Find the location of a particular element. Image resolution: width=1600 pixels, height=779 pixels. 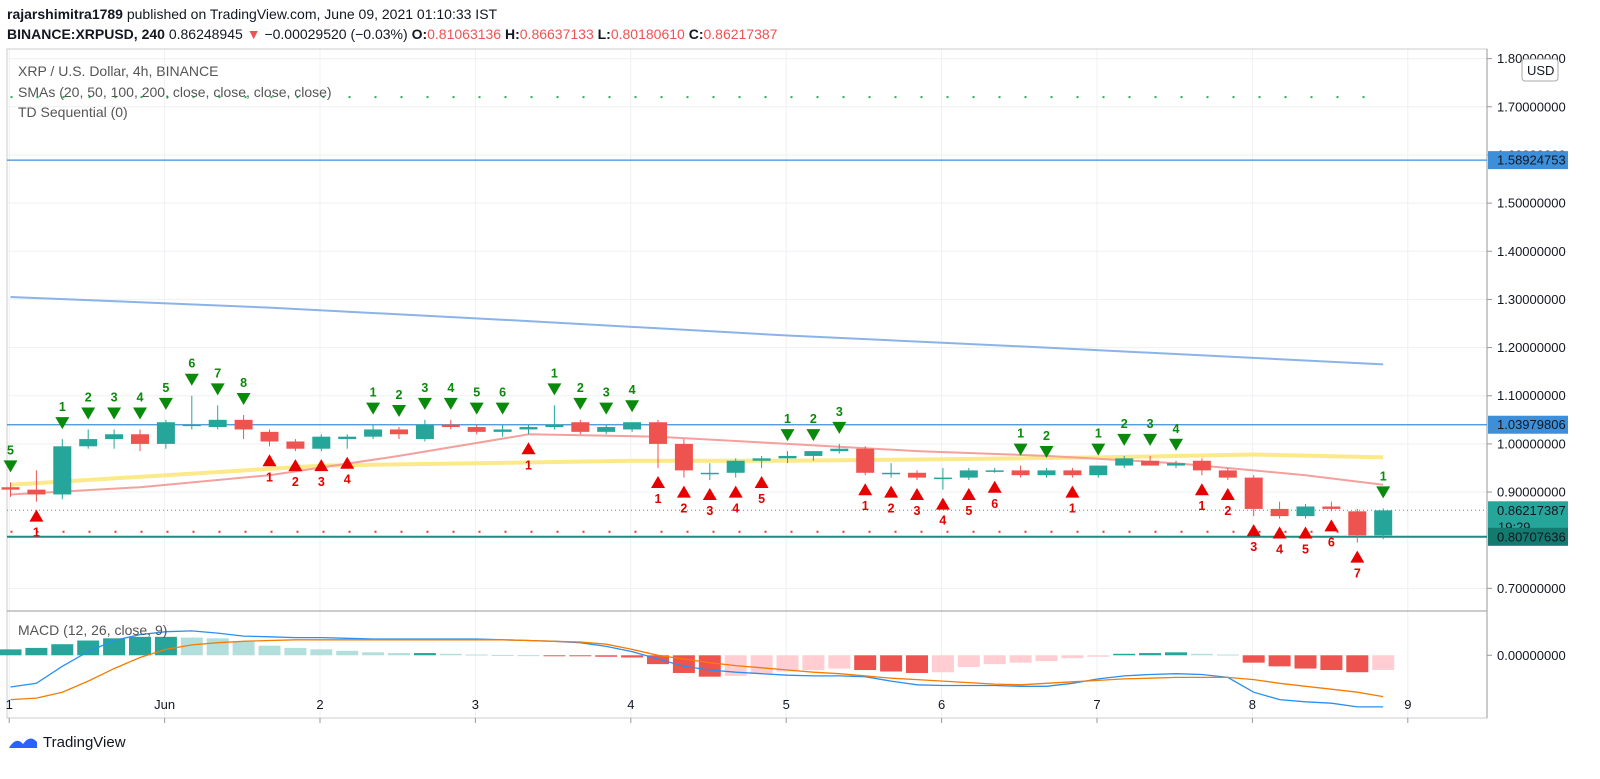

author-name: rajarshimitra1789 is located at coordinates (65, 14).